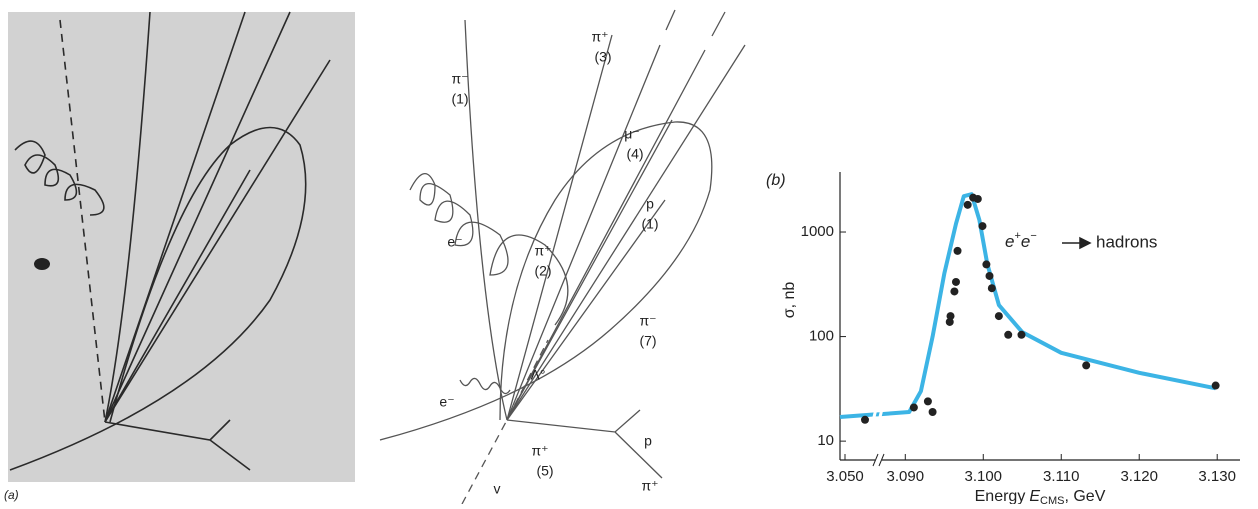  I want to click on label-part: −, so click(1033, 236).